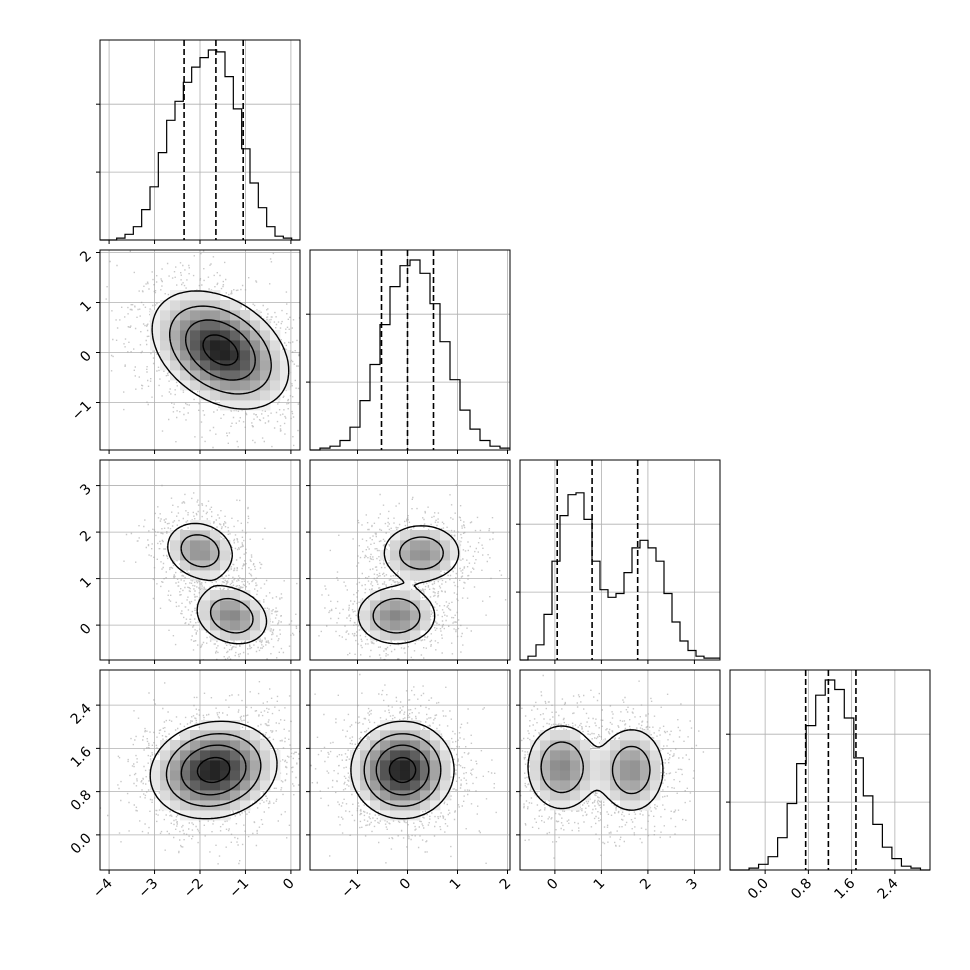 The width and height of the screenshot is (970, 970). I want to click on panel-frame, so click(620, 560).